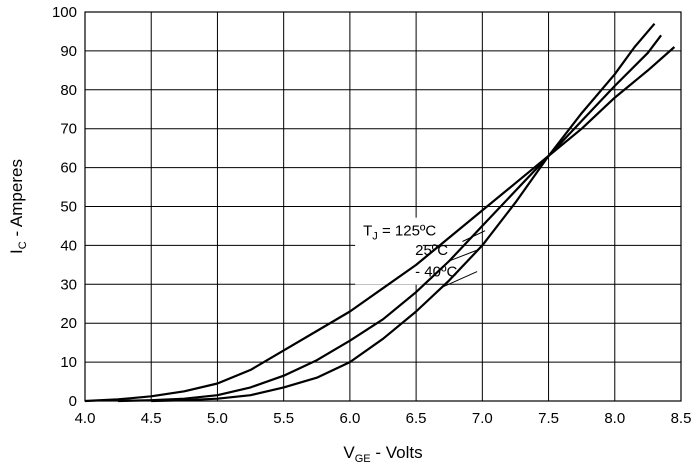 The height and width of the screenshot is (465, 699). I want to click on x-axis-label: VGE - Volts, so click(382, 454).